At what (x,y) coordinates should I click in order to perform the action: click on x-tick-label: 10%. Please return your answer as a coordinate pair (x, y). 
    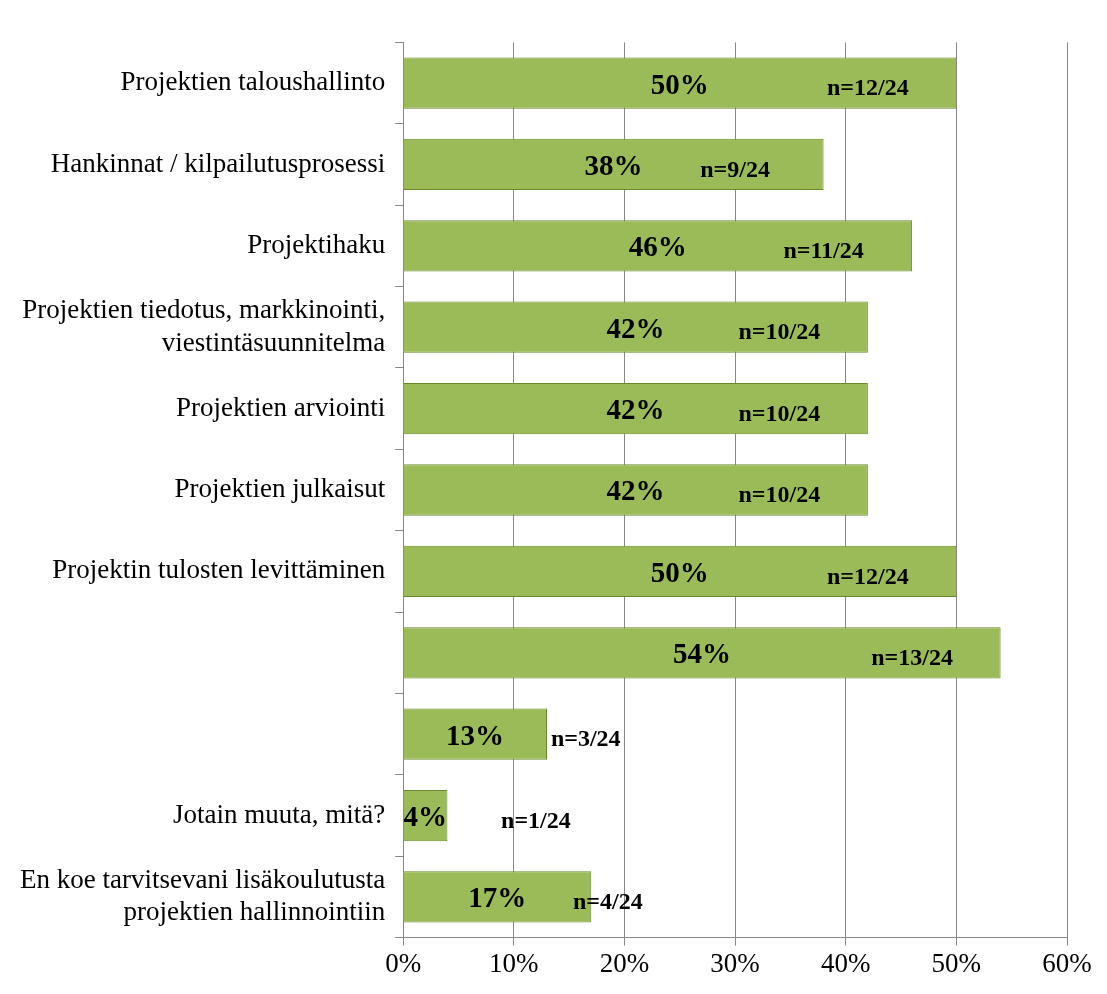
    Looking at the image, I should click on (514, 962).